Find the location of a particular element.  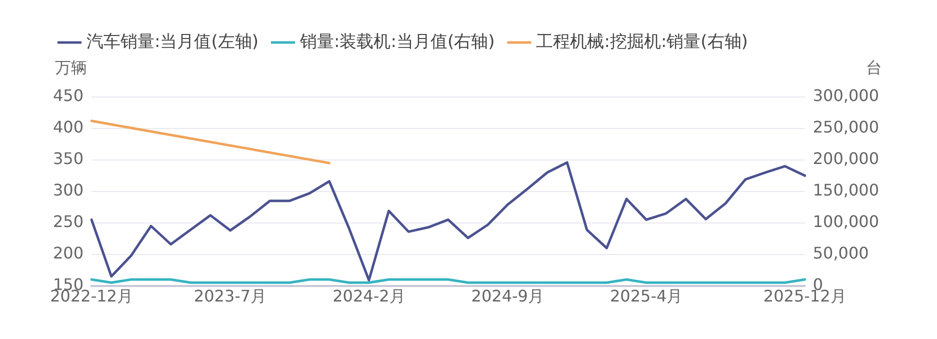

legend-label: 工程机械:挖掘机:销量(右轴) is located at coordinates (642, 42).